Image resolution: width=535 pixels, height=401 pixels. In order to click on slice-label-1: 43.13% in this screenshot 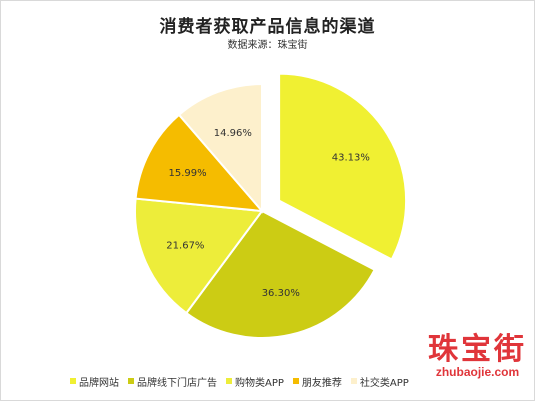, I will do `click(351, 158)`.